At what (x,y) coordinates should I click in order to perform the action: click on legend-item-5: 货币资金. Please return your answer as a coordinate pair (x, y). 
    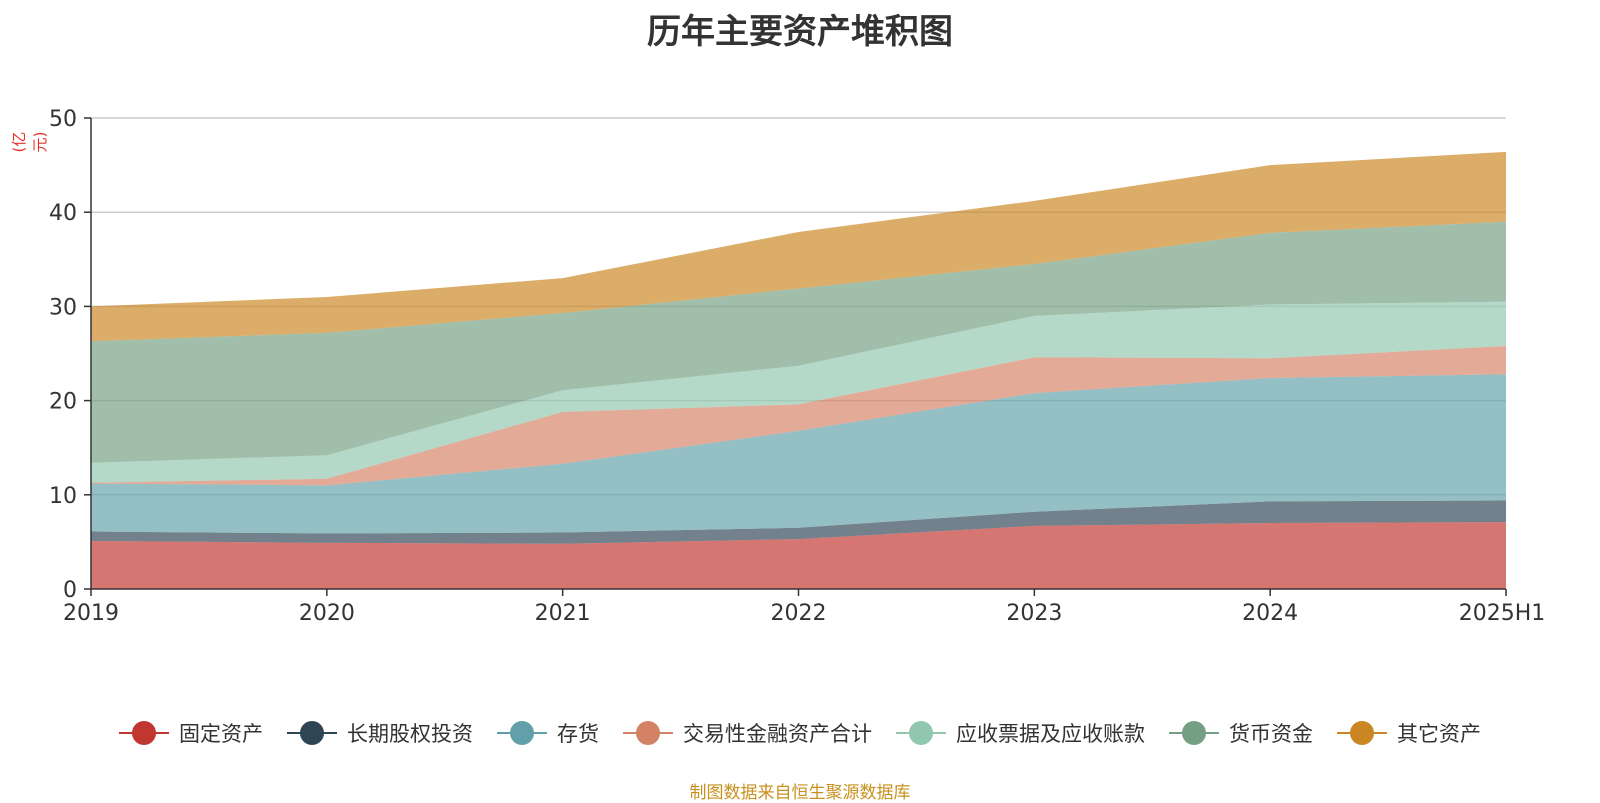
    Looking at the image, I should click on (1241, 733).